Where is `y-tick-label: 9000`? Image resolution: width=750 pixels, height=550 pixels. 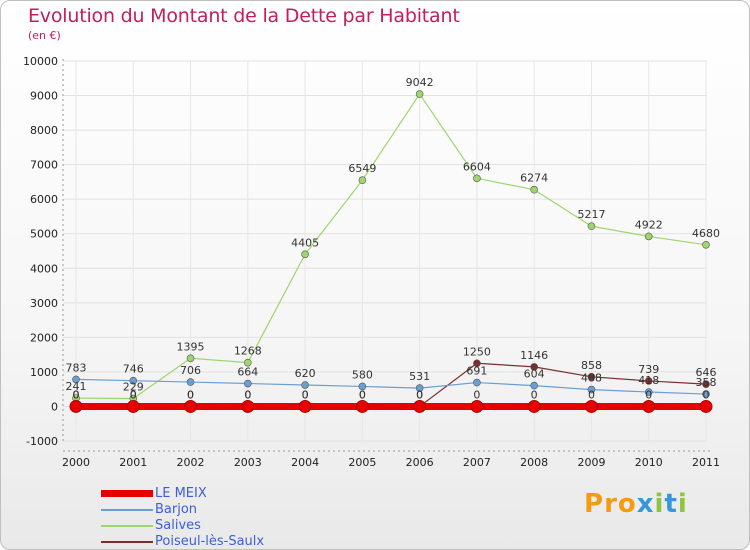
y-tick-label: 9000 is located at coordinates (44, 96).